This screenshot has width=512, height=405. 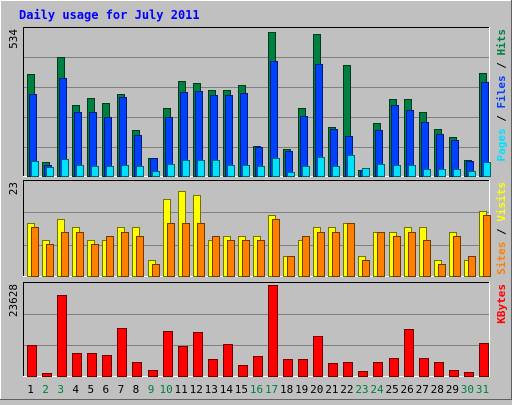 I want to click on legend-part-2: Visits, so click(x=501, y=202).